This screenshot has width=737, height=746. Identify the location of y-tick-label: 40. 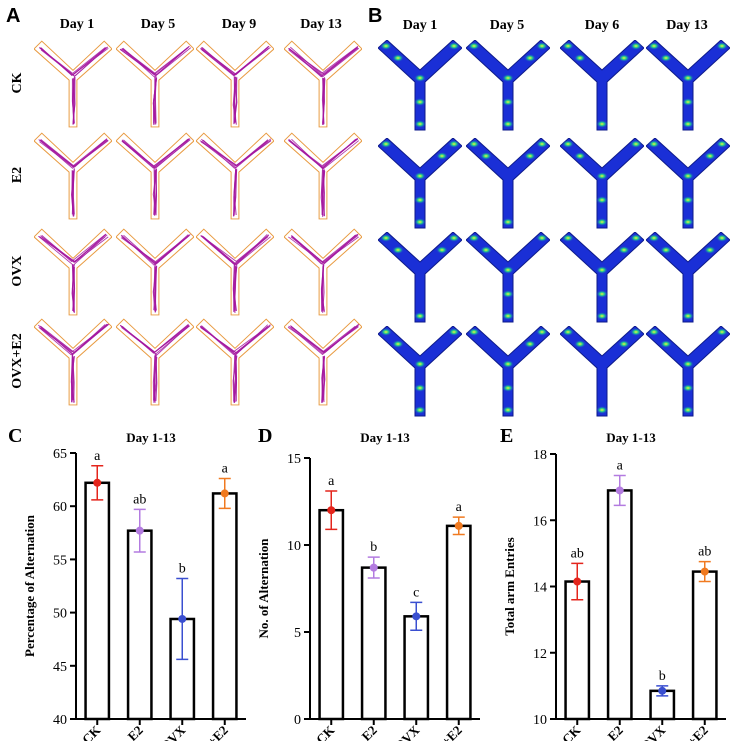
(60, 720).